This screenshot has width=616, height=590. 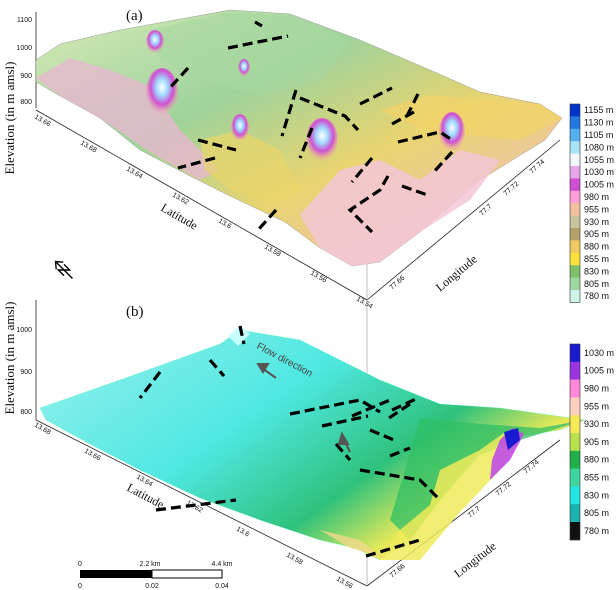 What do you see at coordinates (24, 48) in the screenshot?
I see `panel-a-elev-tick: 1000` at bounding box center [24, 48].